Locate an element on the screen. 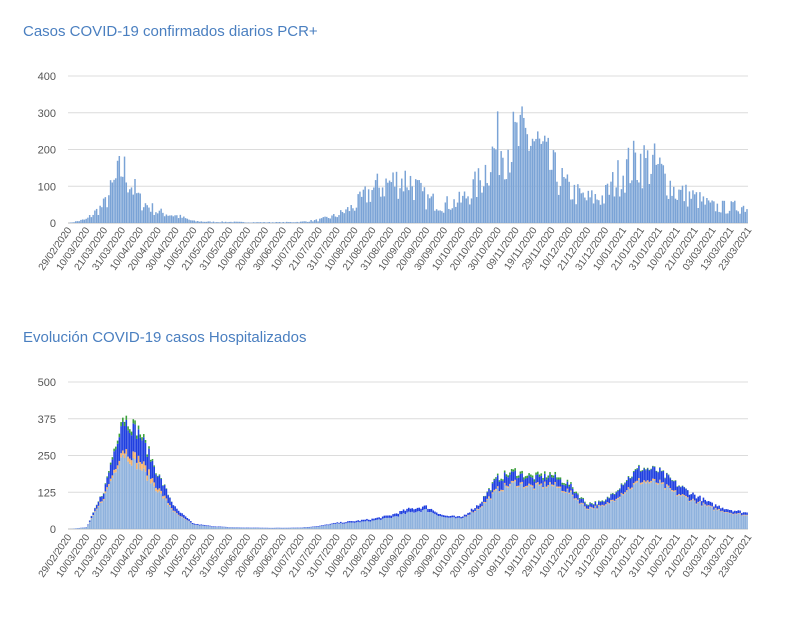 This screenshot has width=802, height=624. y-tick-label: 500 is located at coordinates (47, 383).